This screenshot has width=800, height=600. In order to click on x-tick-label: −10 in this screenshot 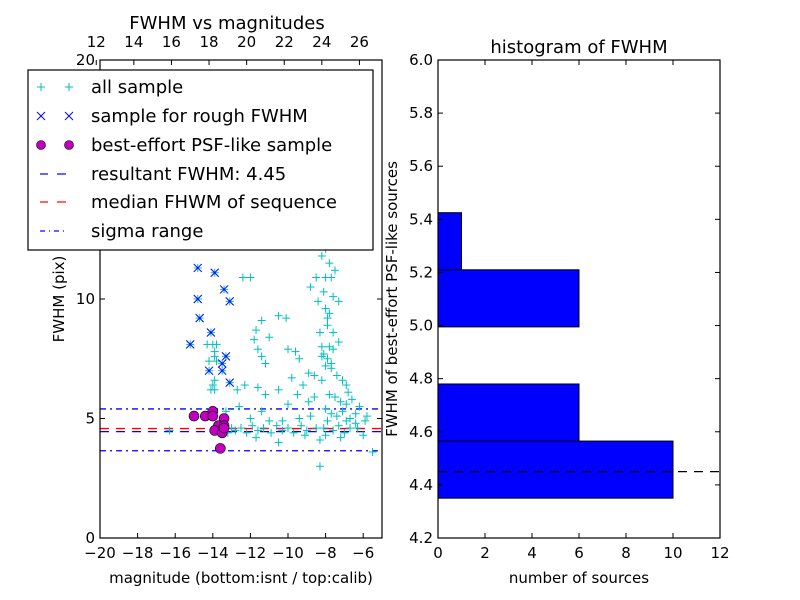, I will do `click(288, 553)`.